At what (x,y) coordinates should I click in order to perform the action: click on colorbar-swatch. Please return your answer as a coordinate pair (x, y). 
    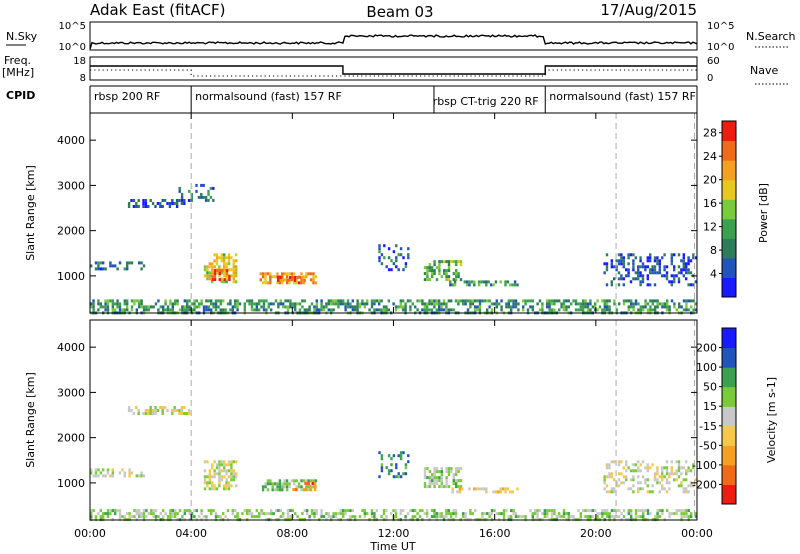
    Looking at the image, I should click on (729, 416).